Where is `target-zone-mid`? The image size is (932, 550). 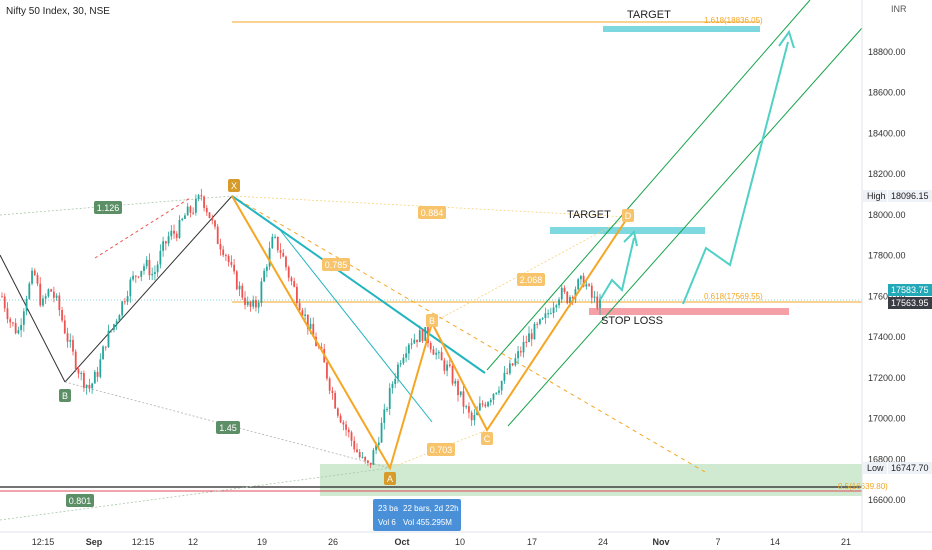
target-zone-mid is located at coordinates (627, 230).